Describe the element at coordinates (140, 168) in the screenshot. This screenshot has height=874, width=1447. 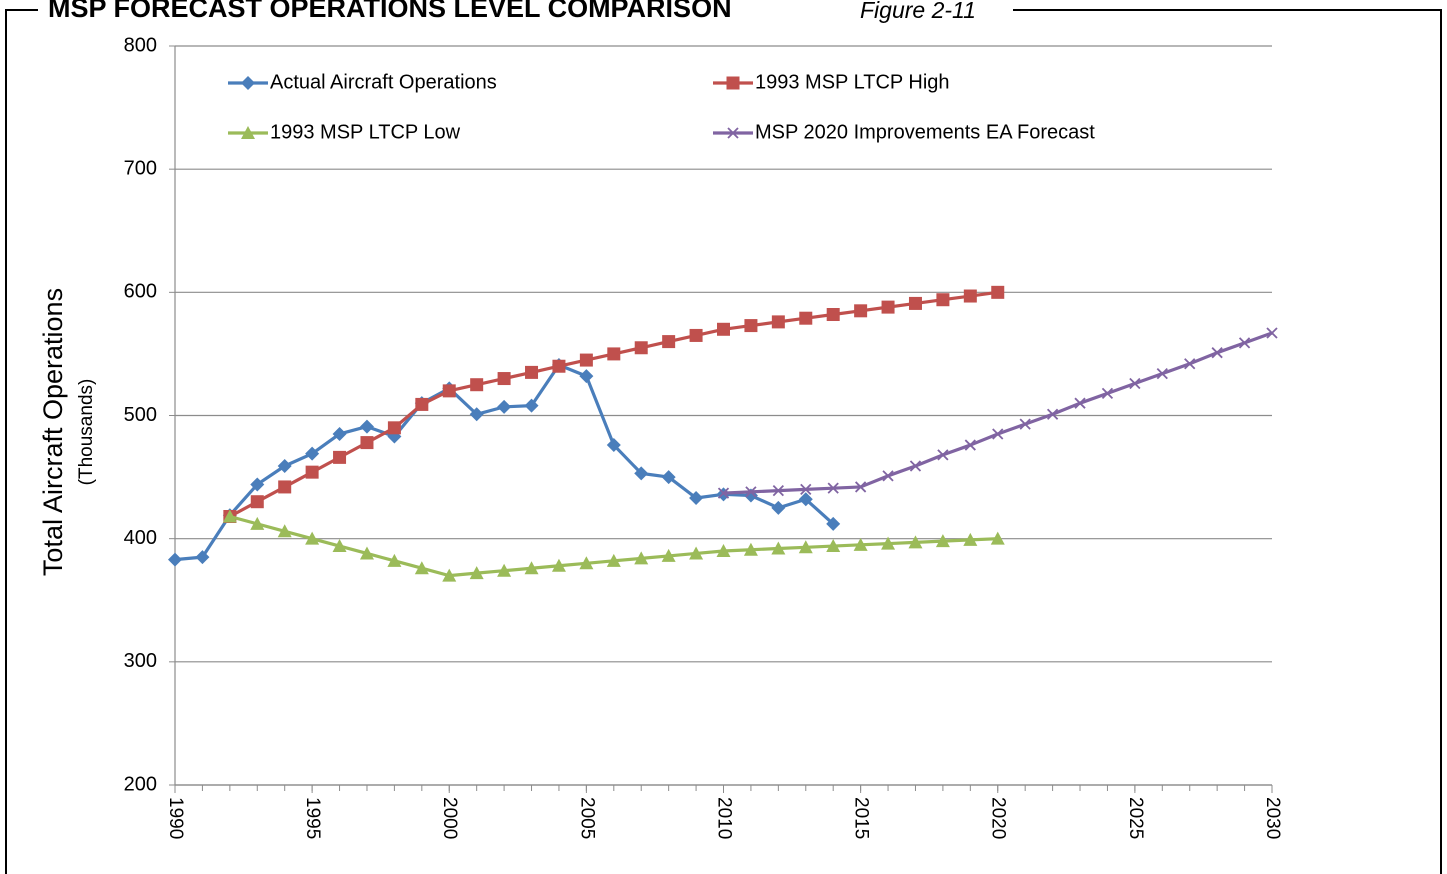
I see `y-tick-label: 700` at that location.